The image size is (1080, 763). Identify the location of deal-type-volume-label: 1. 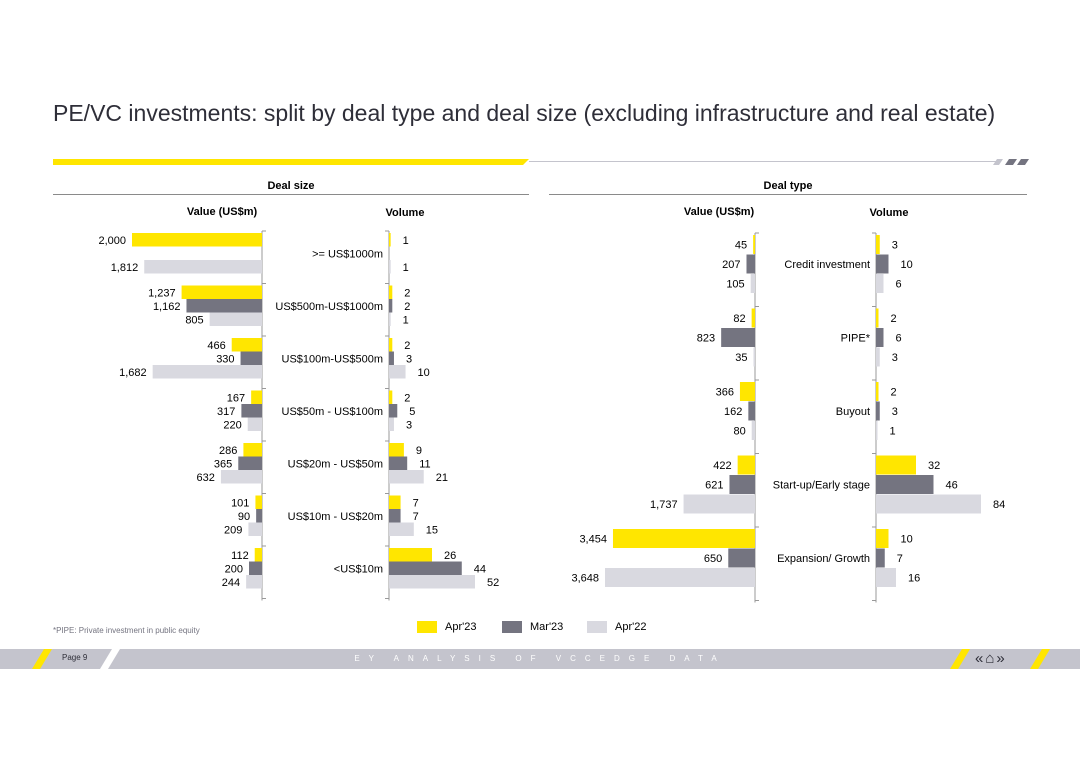
(893, 432).